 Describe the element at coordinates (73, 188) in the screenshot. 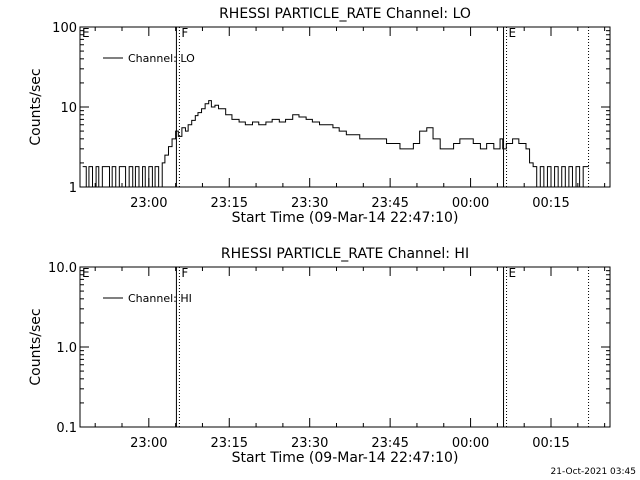

I see `y-tick-label: 1` at that location.